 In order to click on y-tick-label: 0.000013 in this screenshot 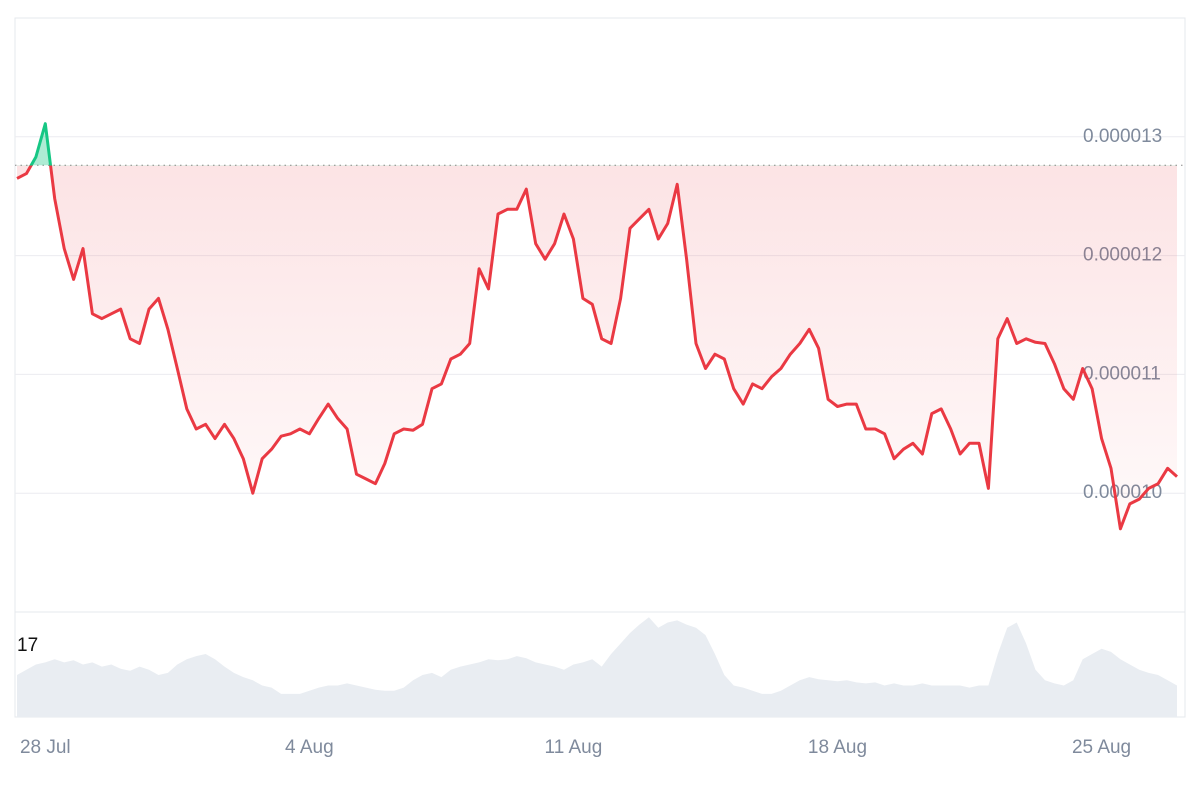, I will do `click(1122, 136)`.